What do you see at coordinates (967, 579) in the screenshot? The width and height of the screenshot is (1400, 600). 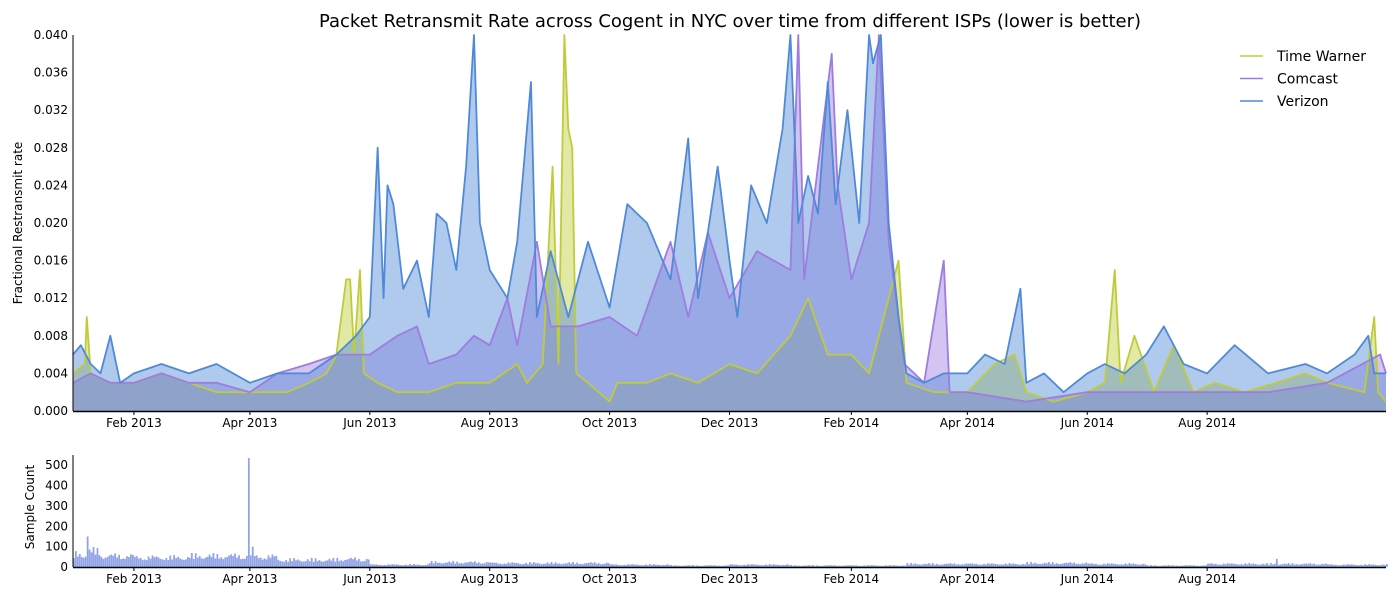 I see `bottom-x-tick-label: Apr 2014` at bounding box center [967, 579].